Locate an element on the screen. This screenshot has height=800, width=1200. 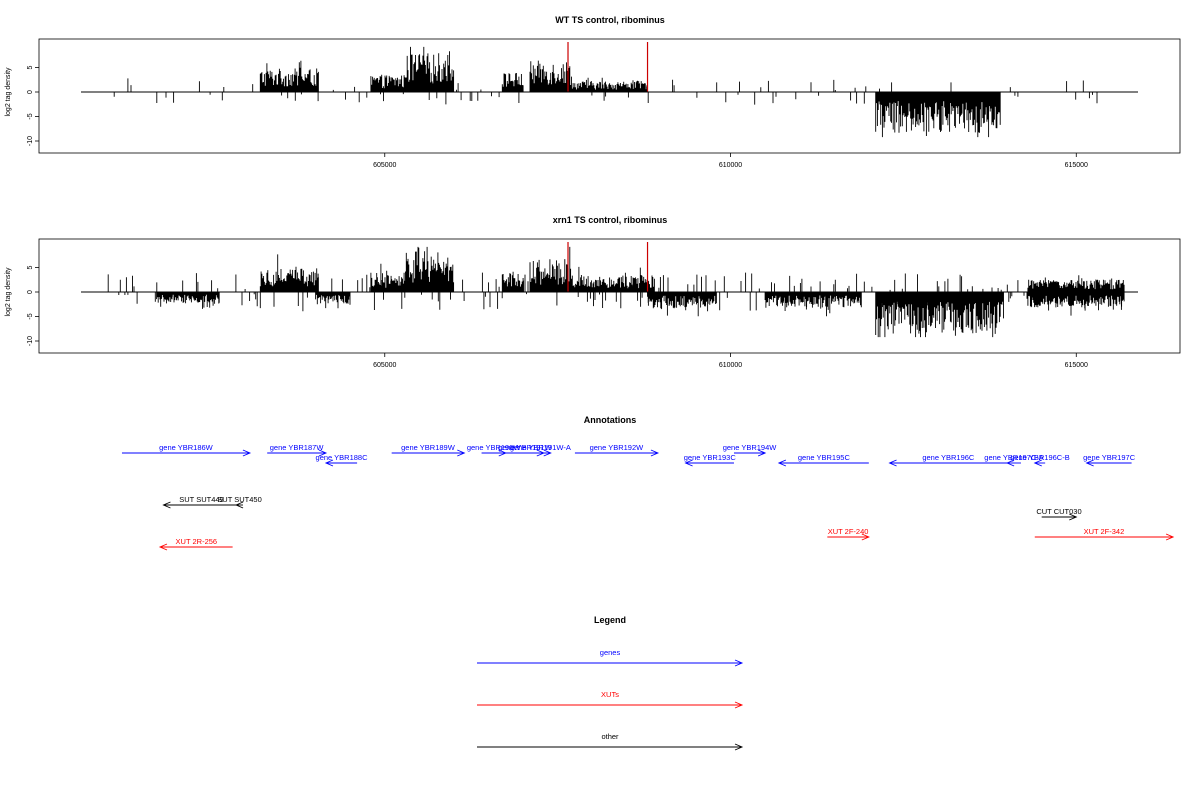
wt-panel-frame is located at coordinates (609, 96).